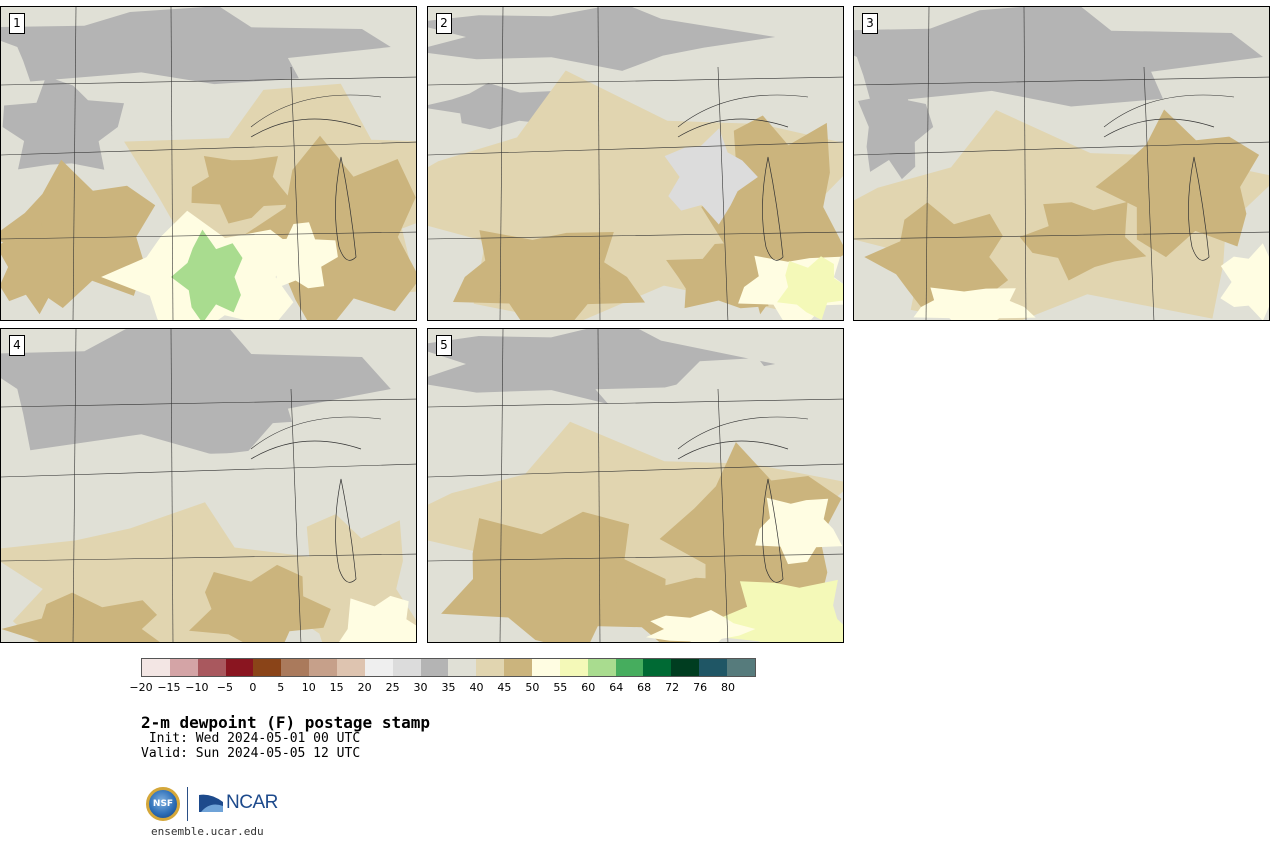 The image size is (1280, 844). I want to click on colorbar-tick-label: 76, so click(700, 687).